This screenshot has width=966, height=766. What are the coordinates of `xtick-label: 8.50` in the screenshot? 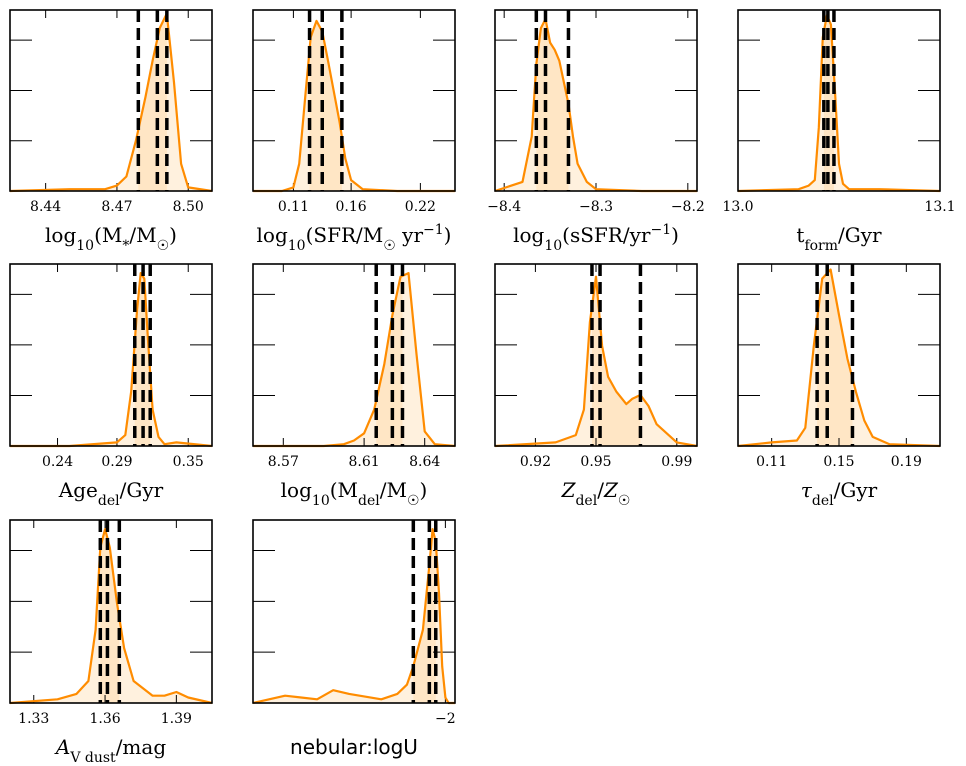 It's located at (188, 207).